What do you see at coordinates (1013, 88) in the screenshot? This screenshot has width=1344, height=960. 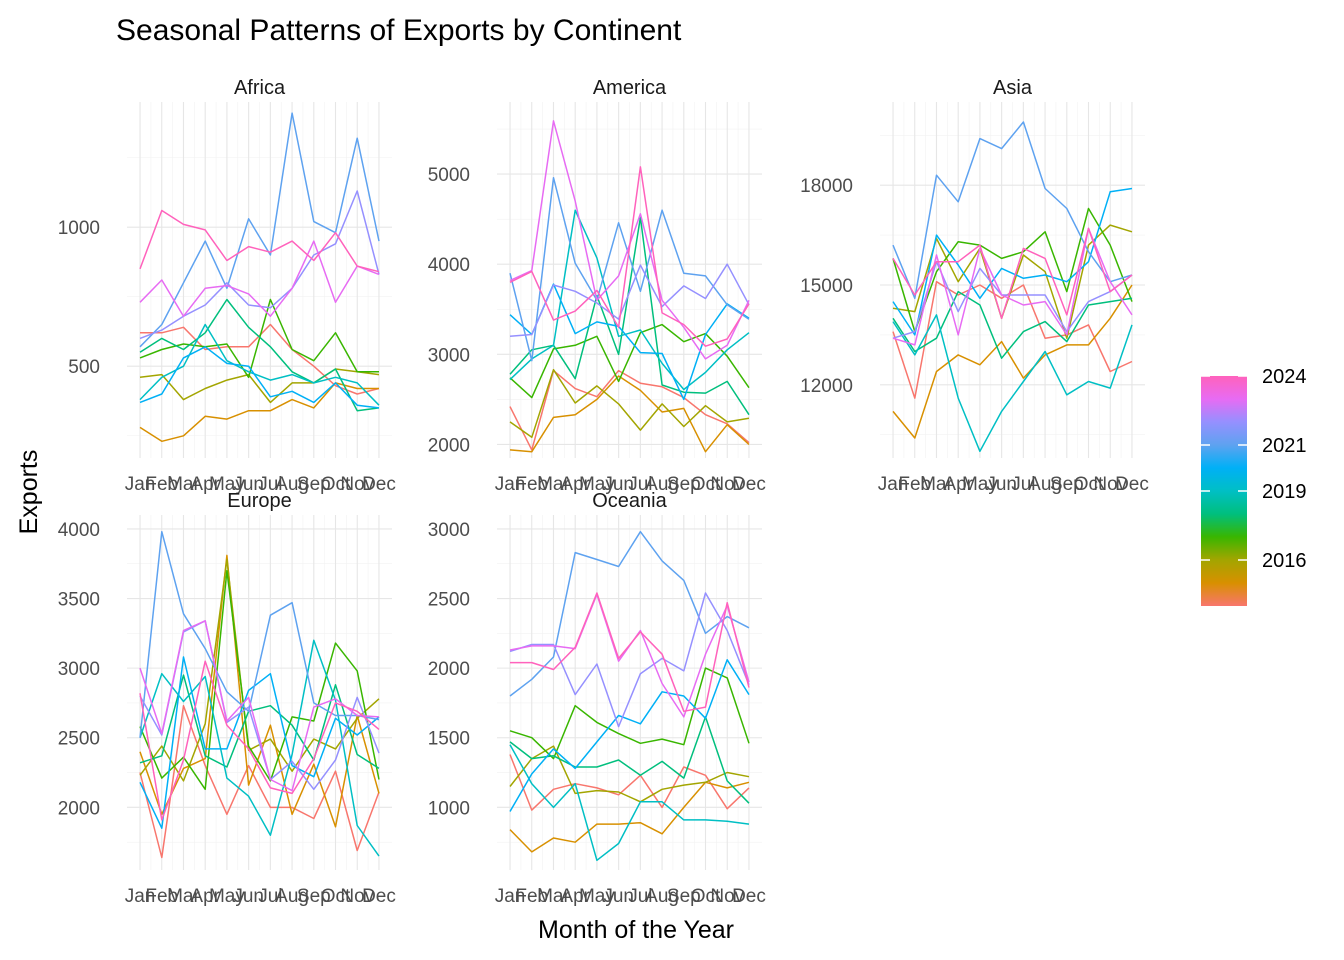 I see `facet-title: Asia` at bounding box center [1013, 88].